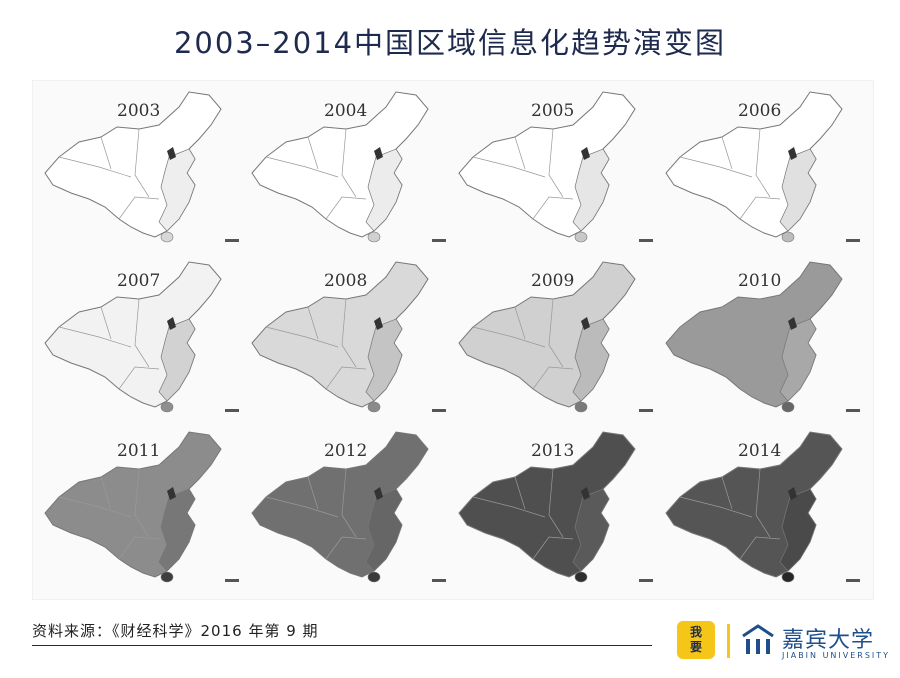  Describe the element at coordinates (695, 632) in the screenshot. I see `badge-text-1: 我` at that location.